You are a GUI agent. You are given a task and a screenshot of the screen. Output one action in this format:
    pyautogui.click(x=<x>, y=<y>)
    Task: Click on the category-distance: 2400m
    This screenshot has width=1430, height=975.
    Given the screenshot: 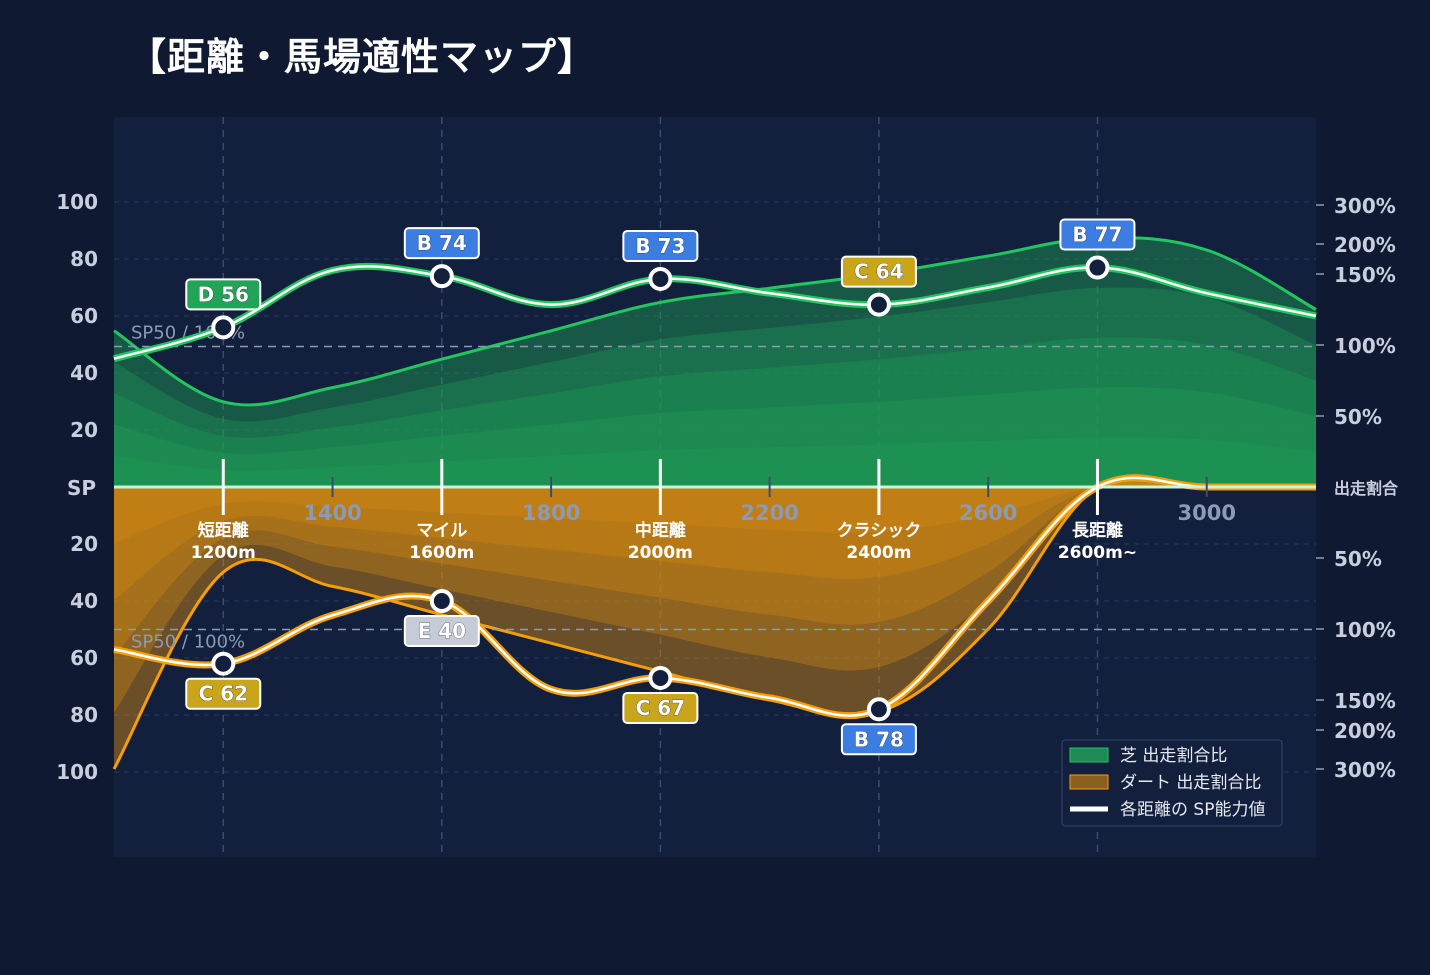 What is the action you would take?
    pyautogui.click(x=878, y=553)
    